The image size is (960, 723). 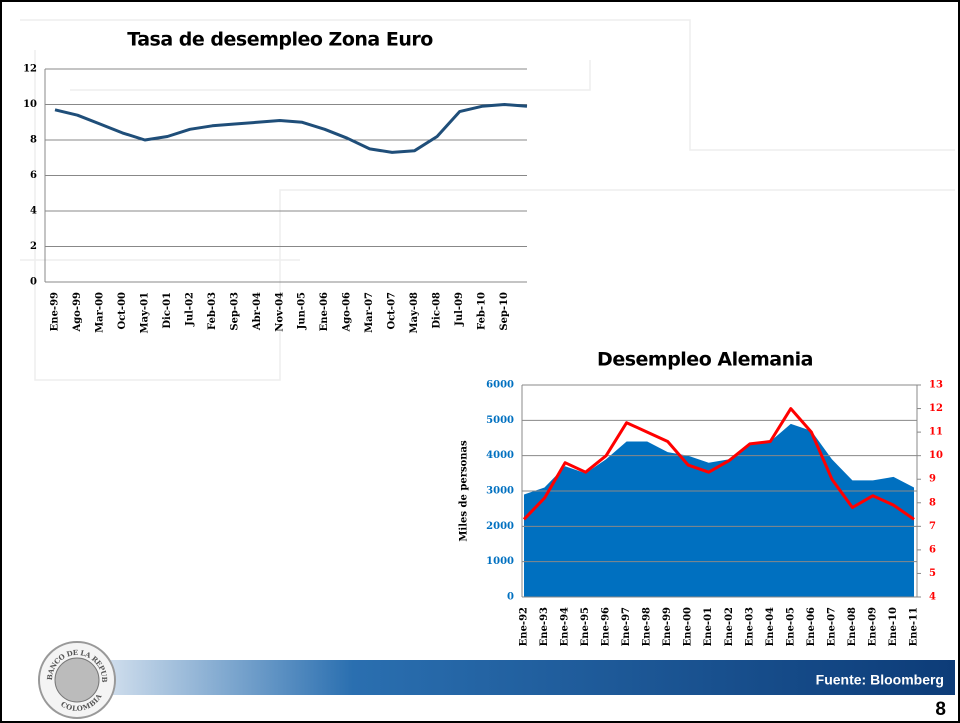 What do you see at coordinates (932, 573) in the screenshot?
I see `y2-tick-label: 5` at bounding box center [932, 573].